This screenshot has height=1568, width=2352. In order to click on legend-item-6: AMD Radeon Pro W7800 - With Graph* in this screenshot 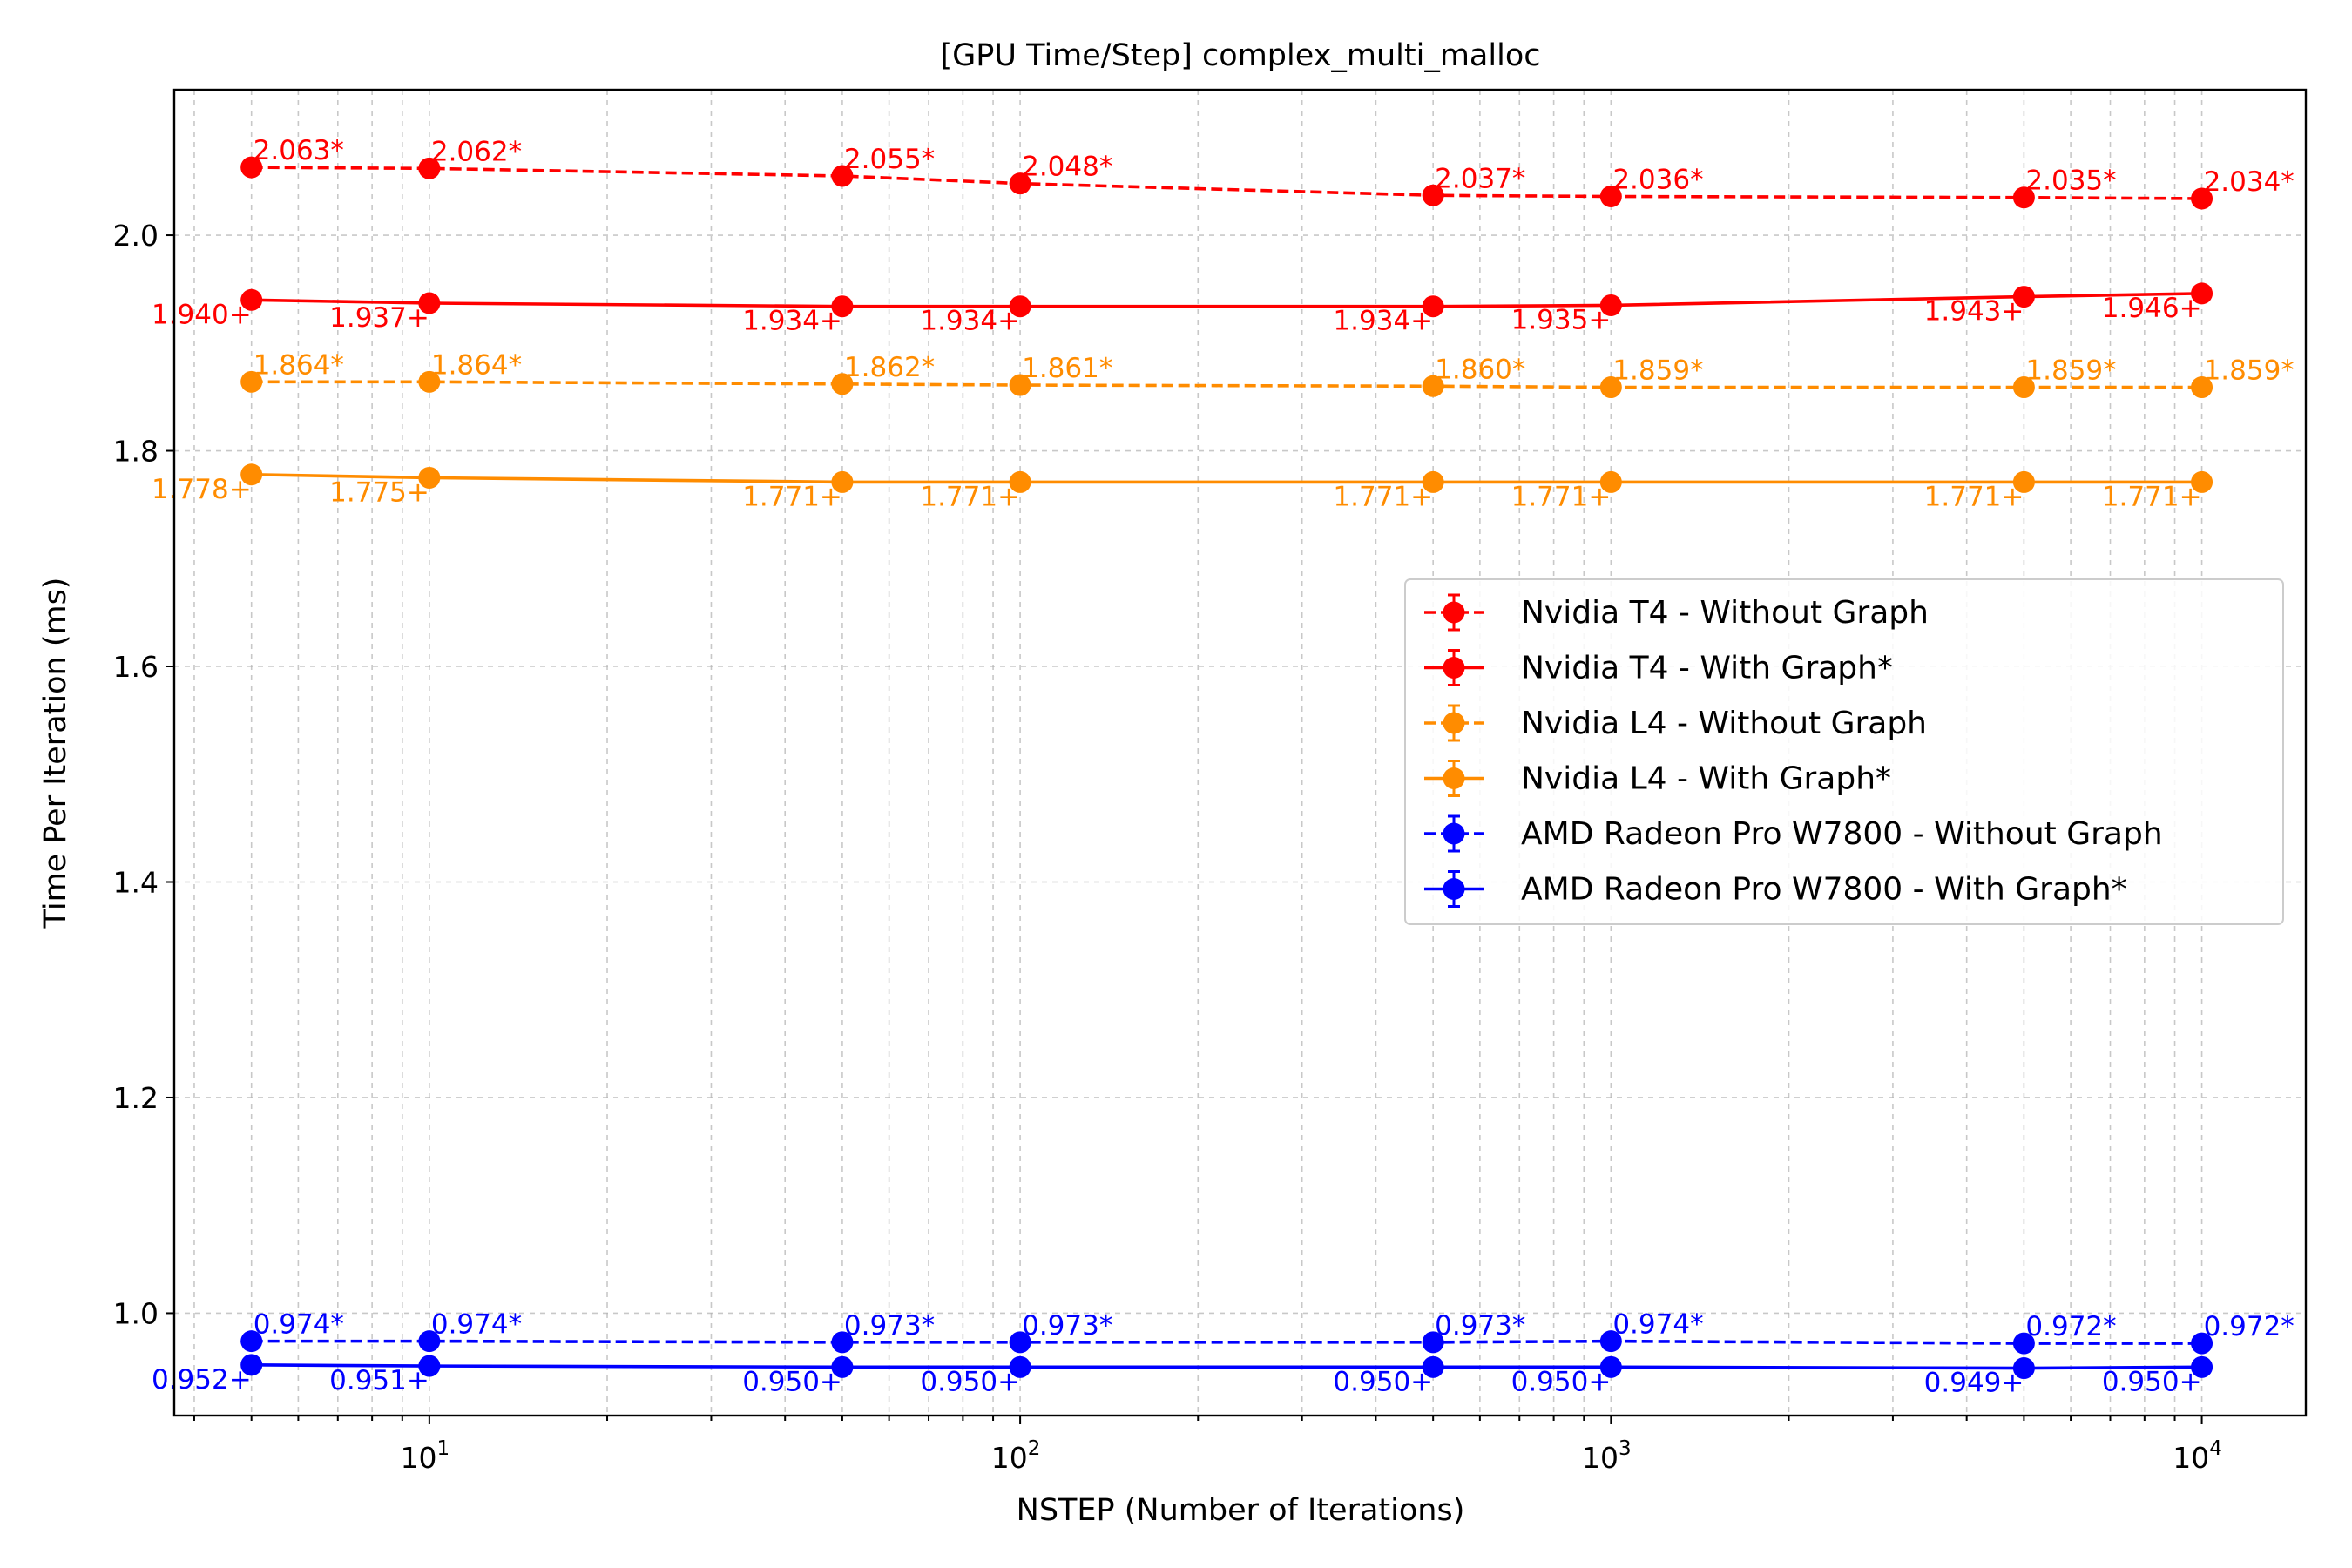, I will do `click(1775, 889)`.